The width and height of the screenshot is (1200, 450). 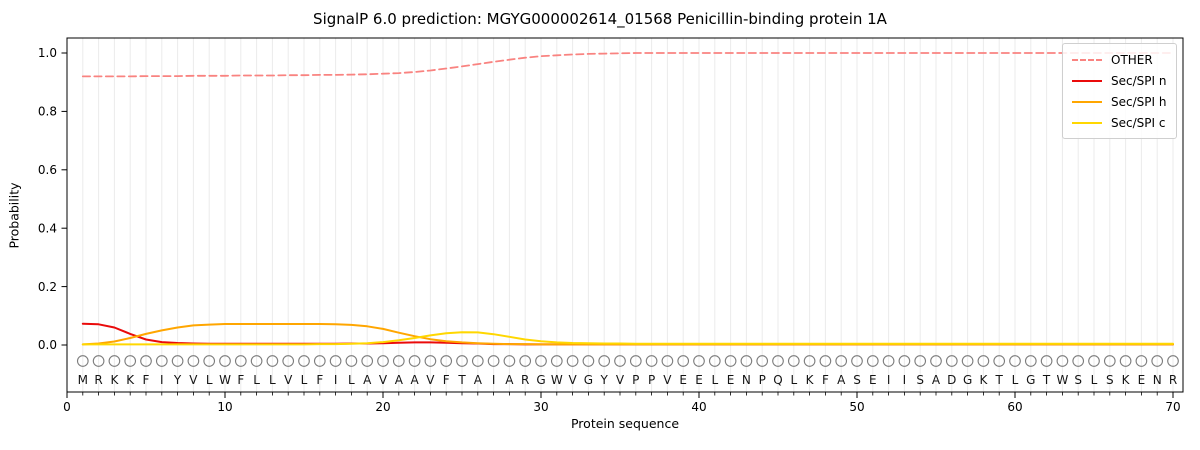 What do you see at coordinates (777, 380) in the screenshot?
I see `residue-letter: Q` at bounding box center [777, 380].